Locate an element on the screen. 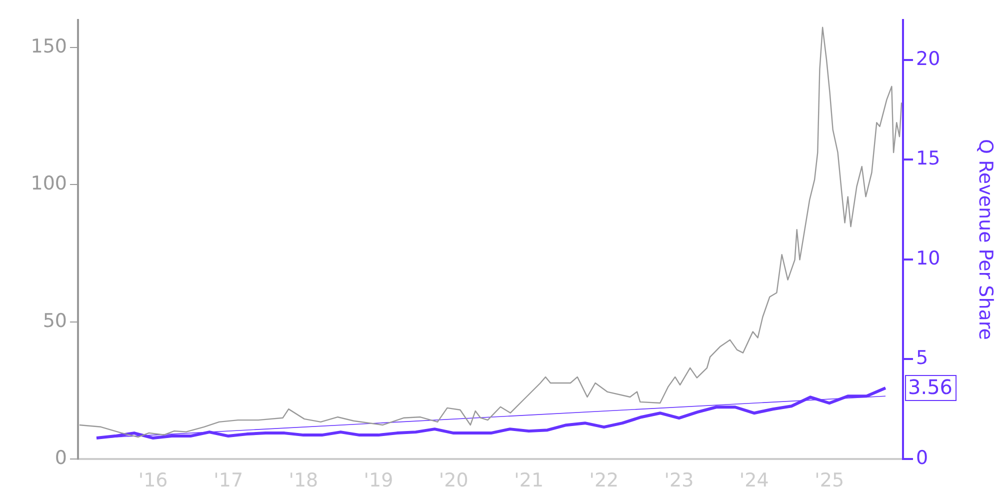 Image resolution: width=1000 pixels, height=500 pixels. y2-tick-label: 5 is located at coordinates (922, 358).